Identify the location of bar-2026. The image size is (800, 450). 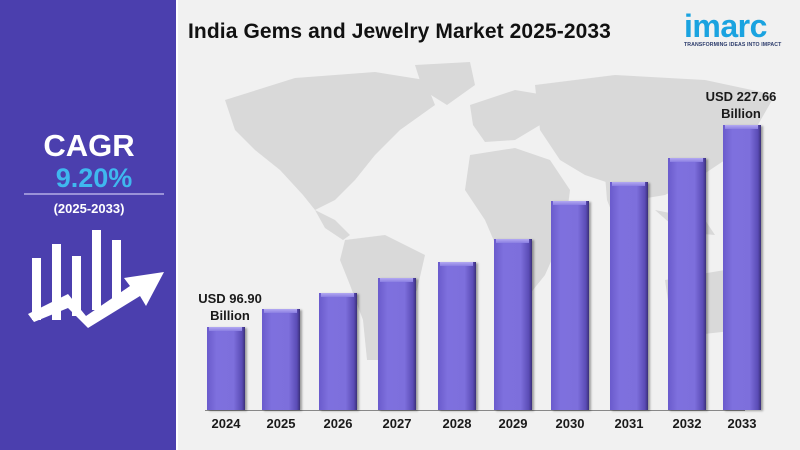
(338, 351).